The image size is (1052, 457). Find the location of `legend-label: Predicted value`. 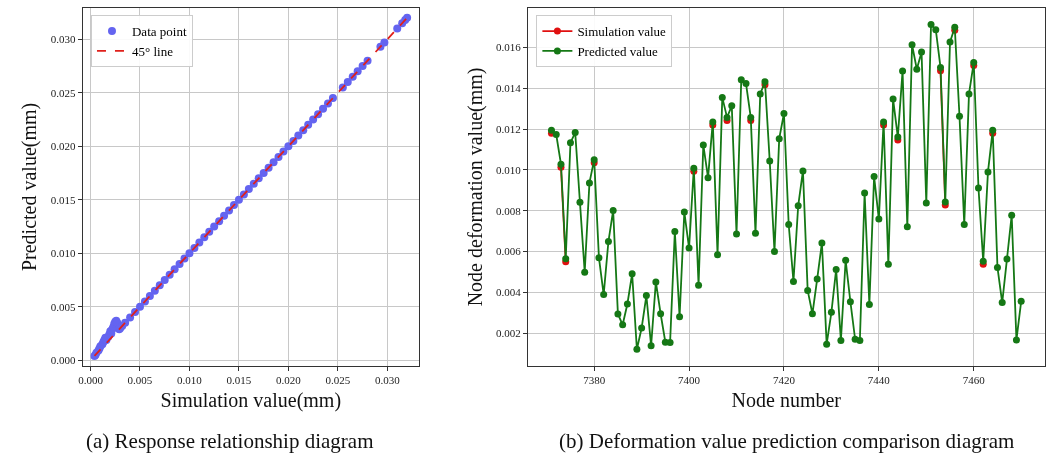

legend-label: Predicted value is located at coordinates (618, 51).